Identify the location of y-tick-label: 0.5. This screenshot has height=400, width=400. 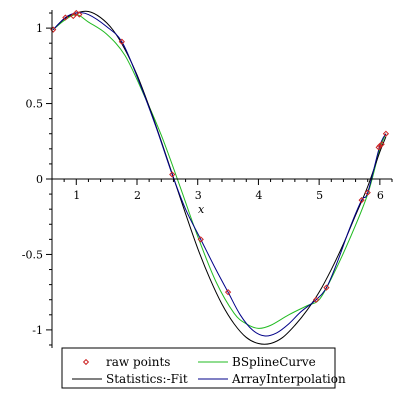
(35, 104).